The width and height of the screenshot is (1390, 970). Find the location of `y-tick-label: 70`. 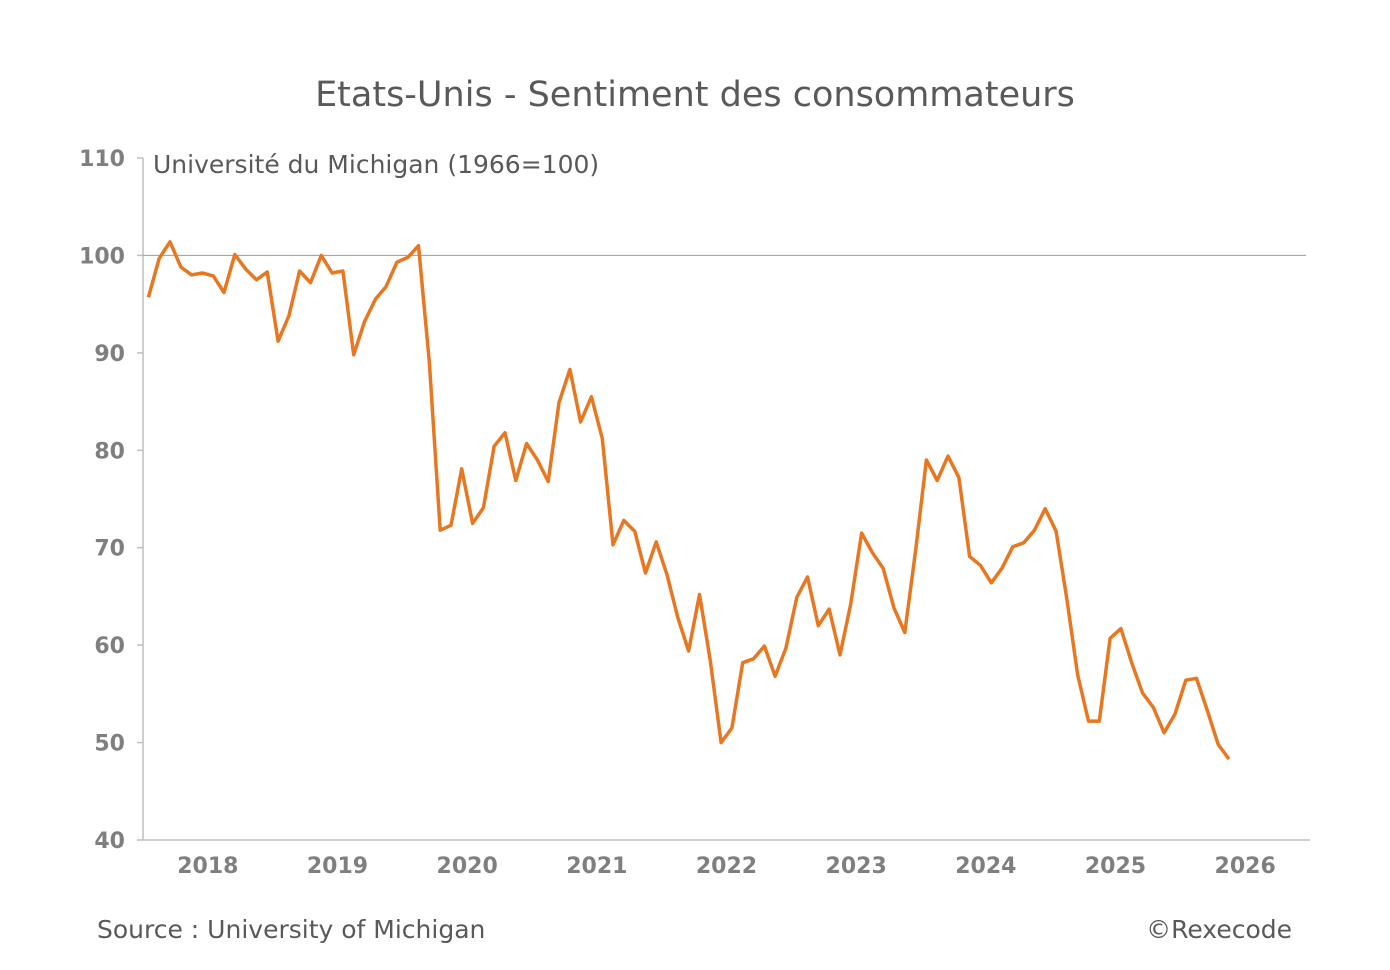

y-tick-label: 70 is located at coordinates (109, 549).